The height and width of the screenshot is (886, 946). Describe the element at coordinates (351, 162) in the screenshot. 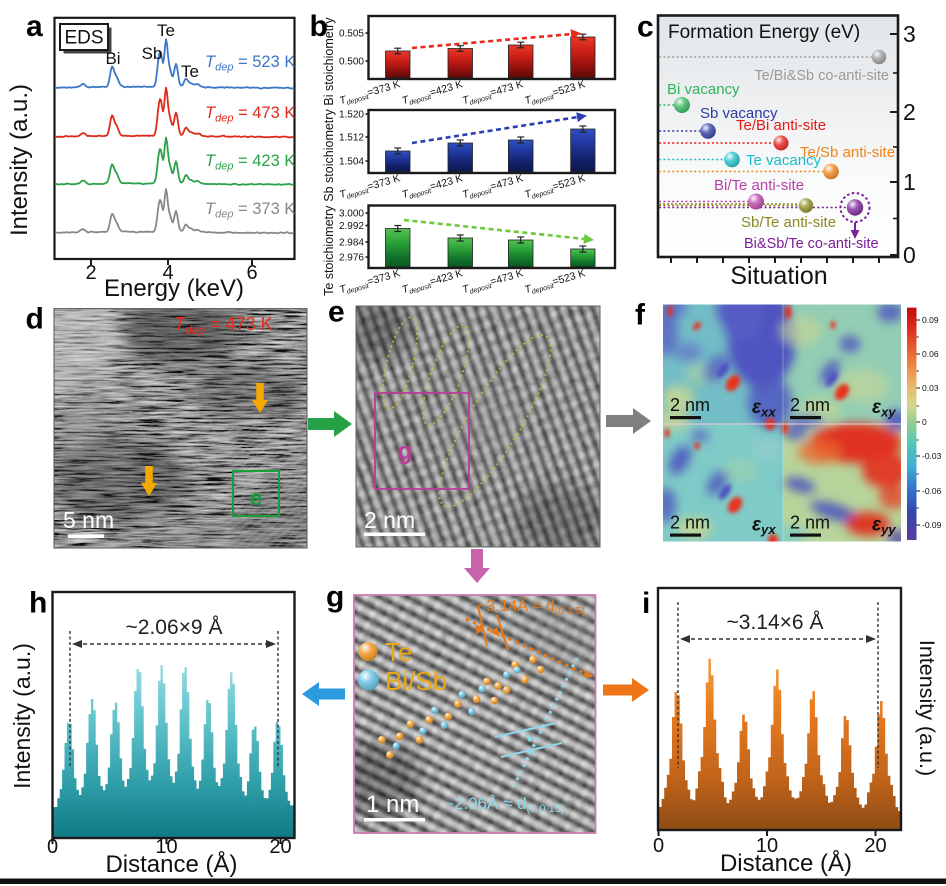

I see `svg-text: 1.504` at that location.